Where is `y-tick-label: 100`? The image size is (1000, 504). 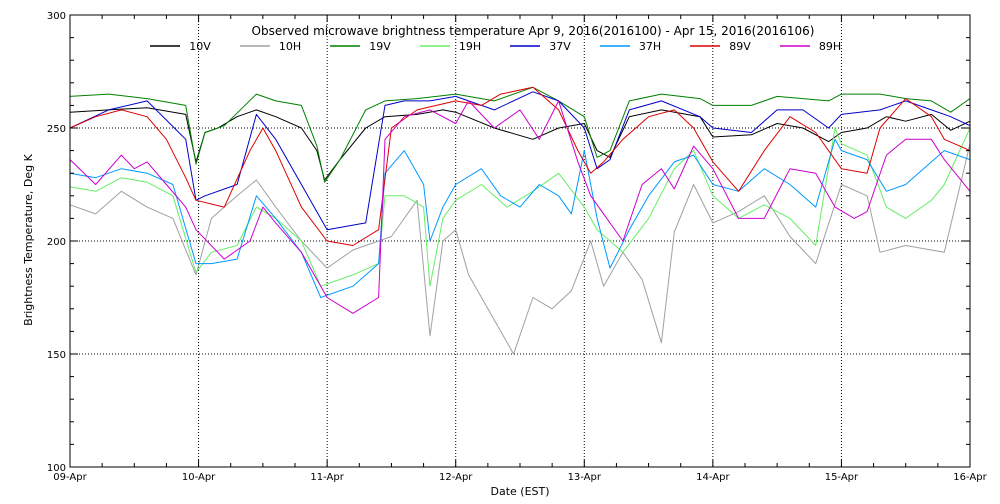
y-tick-label: 100 is located at coordinates (56, 468).